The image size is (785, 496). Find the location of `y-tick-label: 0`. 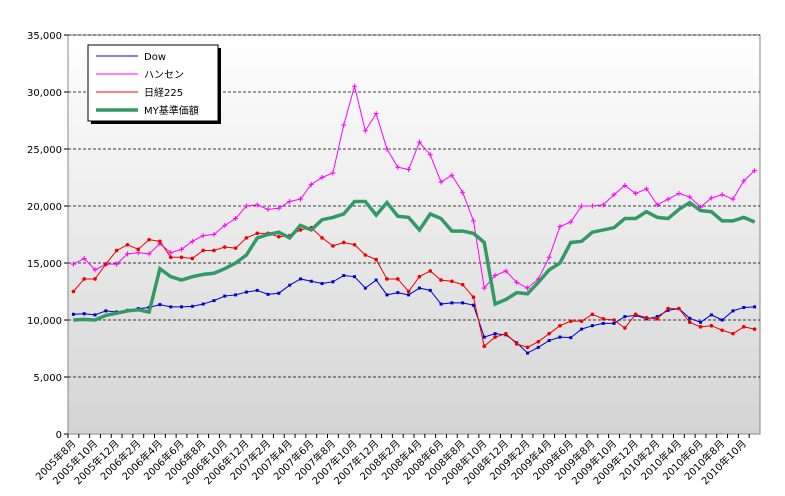

y-tick-label: 0 is located at coordinates (59, 435).